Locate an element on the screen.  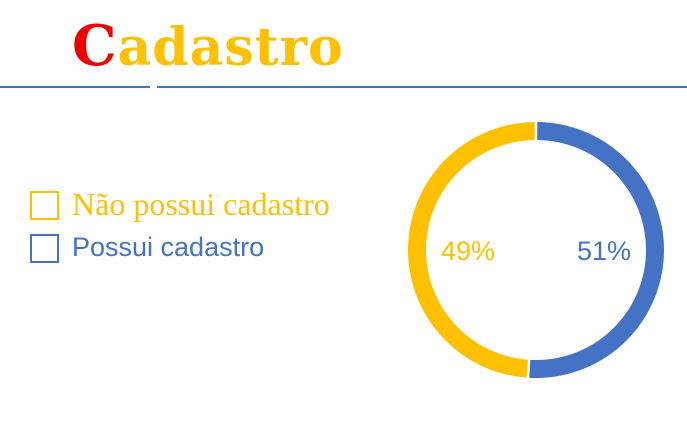
legend-label-possui: Possui cadastro is located at coordinates (168, 247).